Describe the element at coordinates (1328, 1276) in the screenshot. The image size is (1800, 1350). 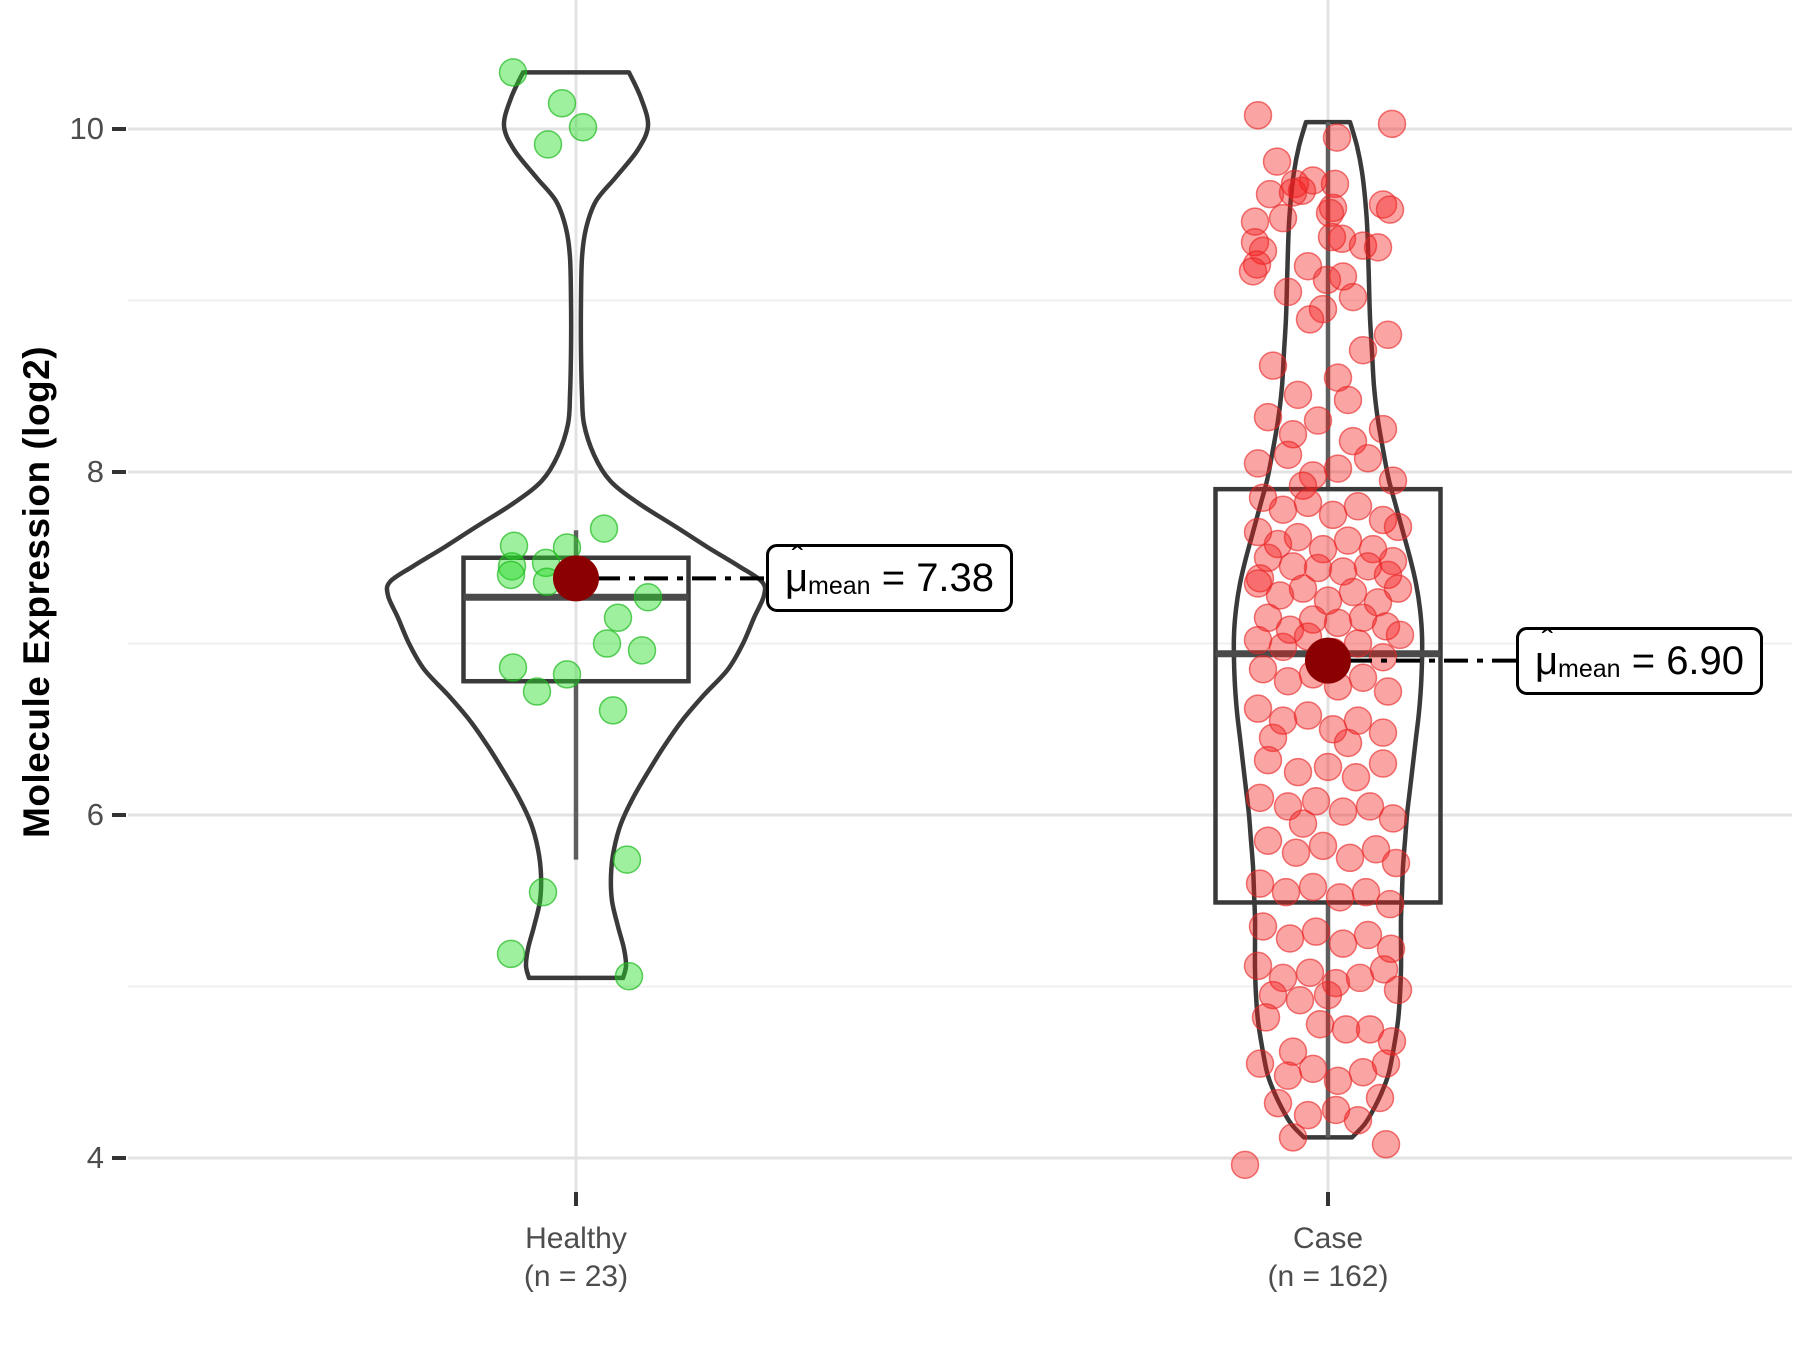
I see `x-label-case-line2: (n = 162)` at that location.